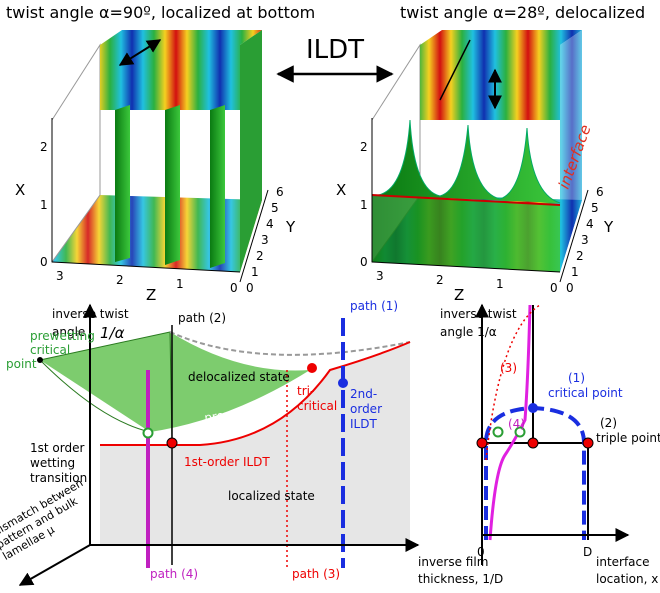 This screenshot has width=660, height=593. What do you see at coordinates (374, 306) in the screenshot?
I see `label: path (1)` at bounding box center [374, 306].